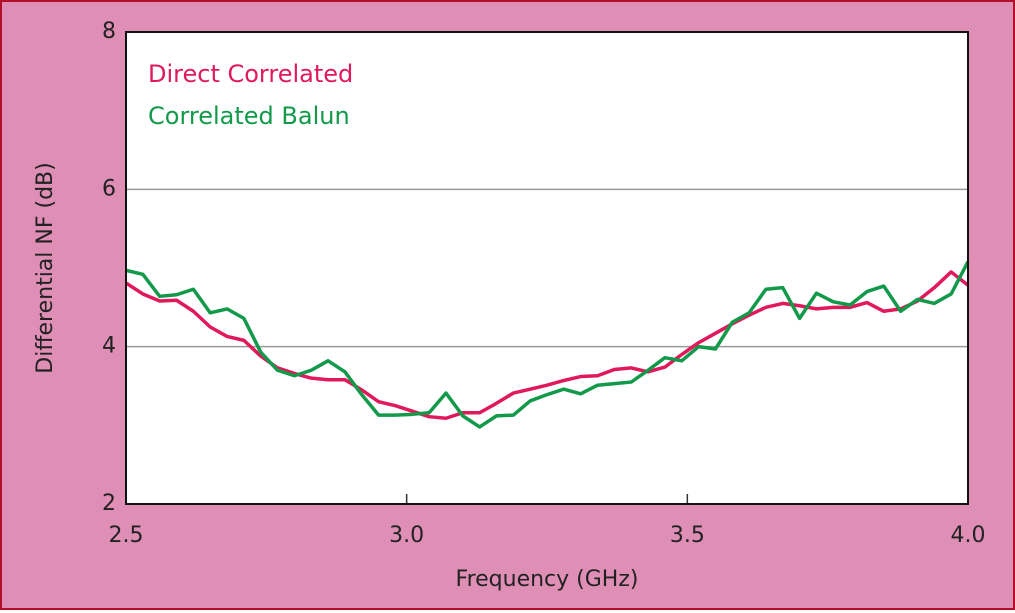  I want to click on x-tick-label: 3.0, so click(406, 535).